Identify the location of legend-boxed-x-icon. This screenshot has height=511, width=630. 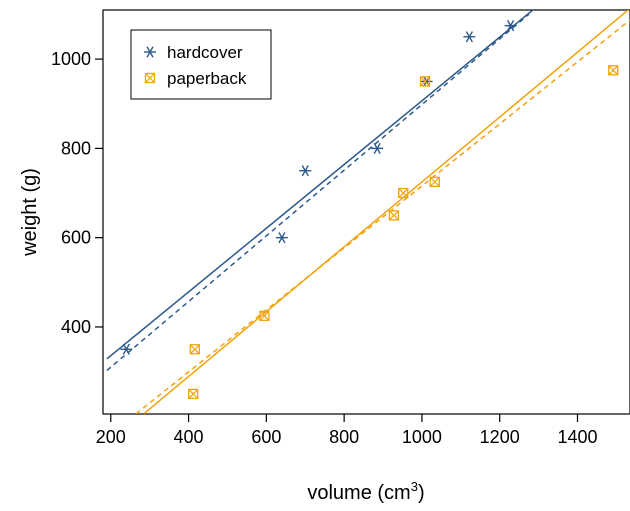
(150, 78).